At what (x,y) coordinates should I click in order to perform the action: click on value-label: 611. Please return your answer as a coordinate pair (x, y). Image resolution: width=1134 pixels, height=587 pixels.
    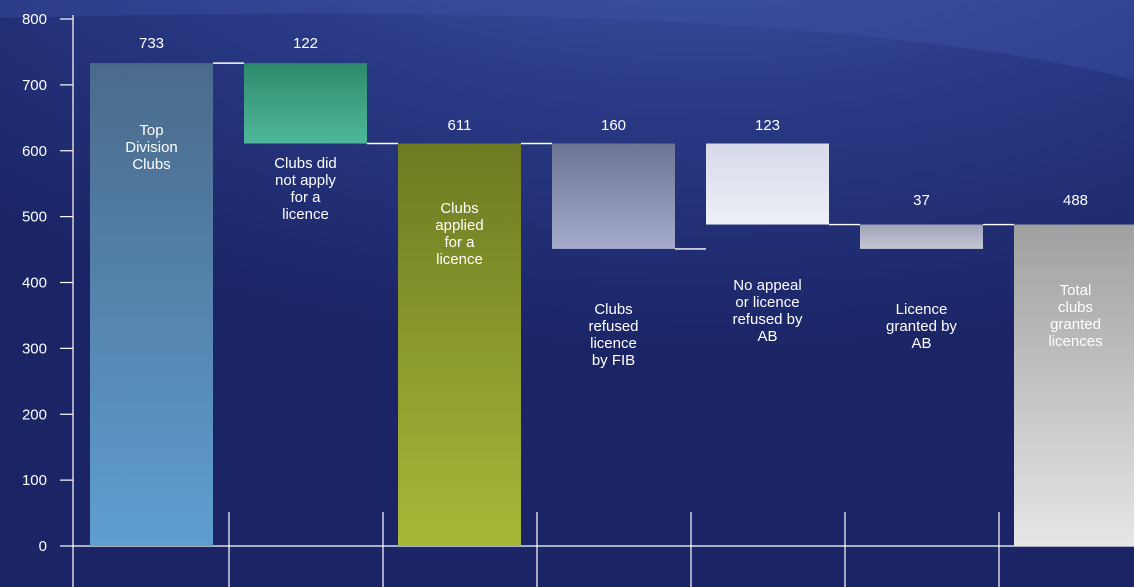
    Looking at the image, I should click on (460, 125).